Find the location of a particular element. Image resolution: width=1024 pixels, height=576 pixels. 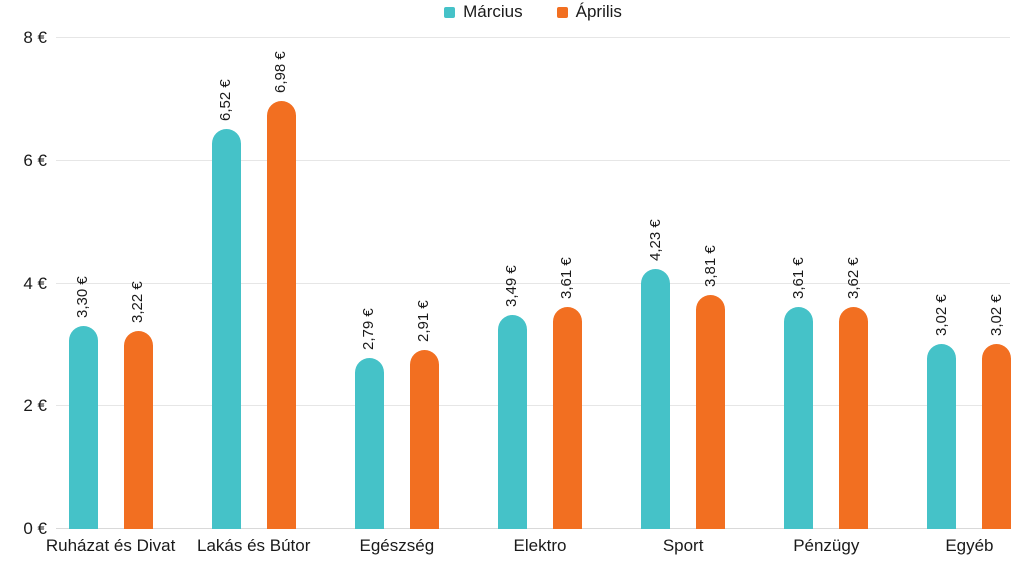

legend-item-aprilis: Április is located at coordinates (589, 12).